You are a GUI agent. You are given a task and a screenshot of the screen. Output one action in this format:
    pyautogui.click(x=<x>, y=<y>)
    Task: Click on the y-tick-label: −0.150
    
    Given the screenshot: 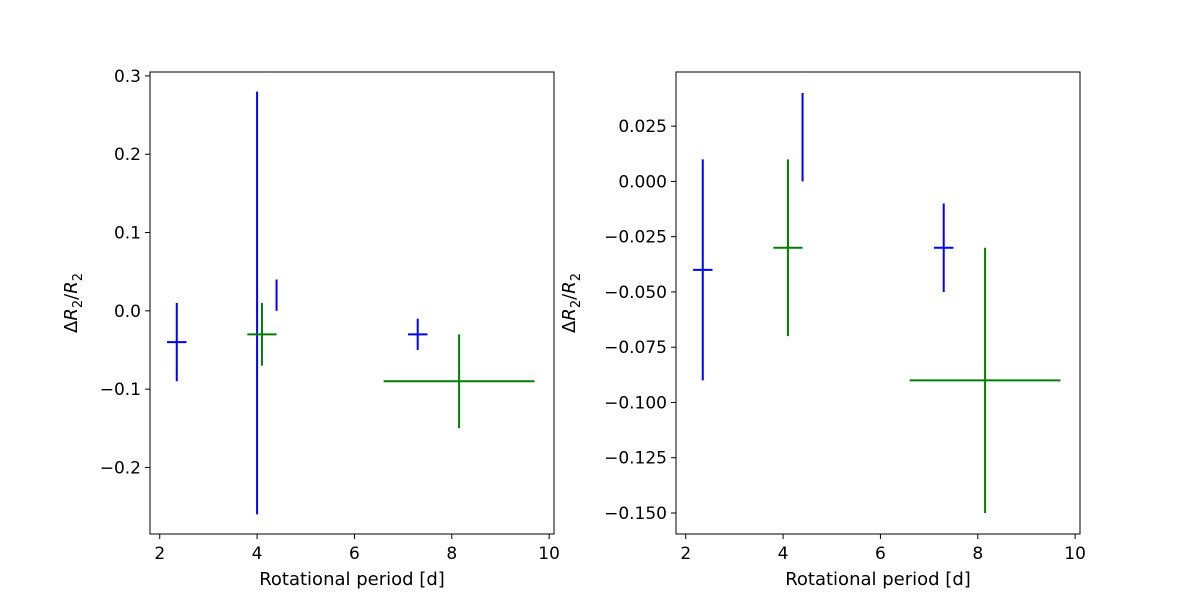 What is the action you would take?
    pyautogui.click(x=635, y=514)
    